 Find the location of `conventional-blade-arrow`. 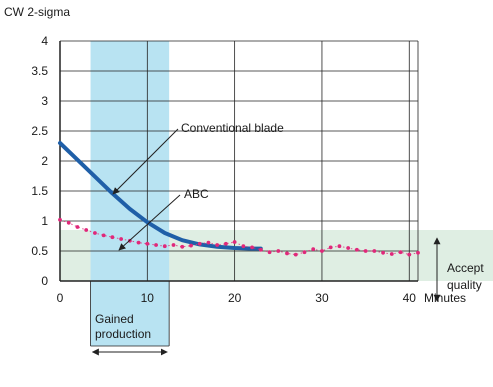

conventional-blade-arrow is located at coordinates (145, 161).